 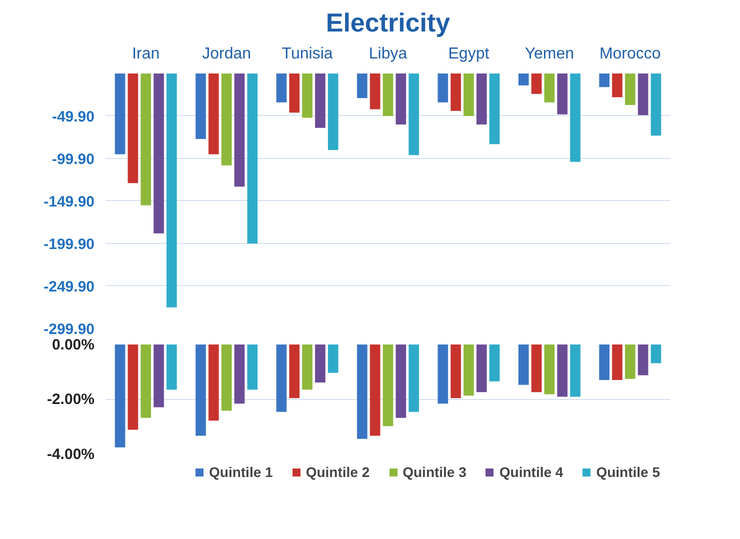 What do you see at coordinates (69, 287) in the screenshot?
I see `y-tick-label: -249.90` at bounding box center [69, 287].